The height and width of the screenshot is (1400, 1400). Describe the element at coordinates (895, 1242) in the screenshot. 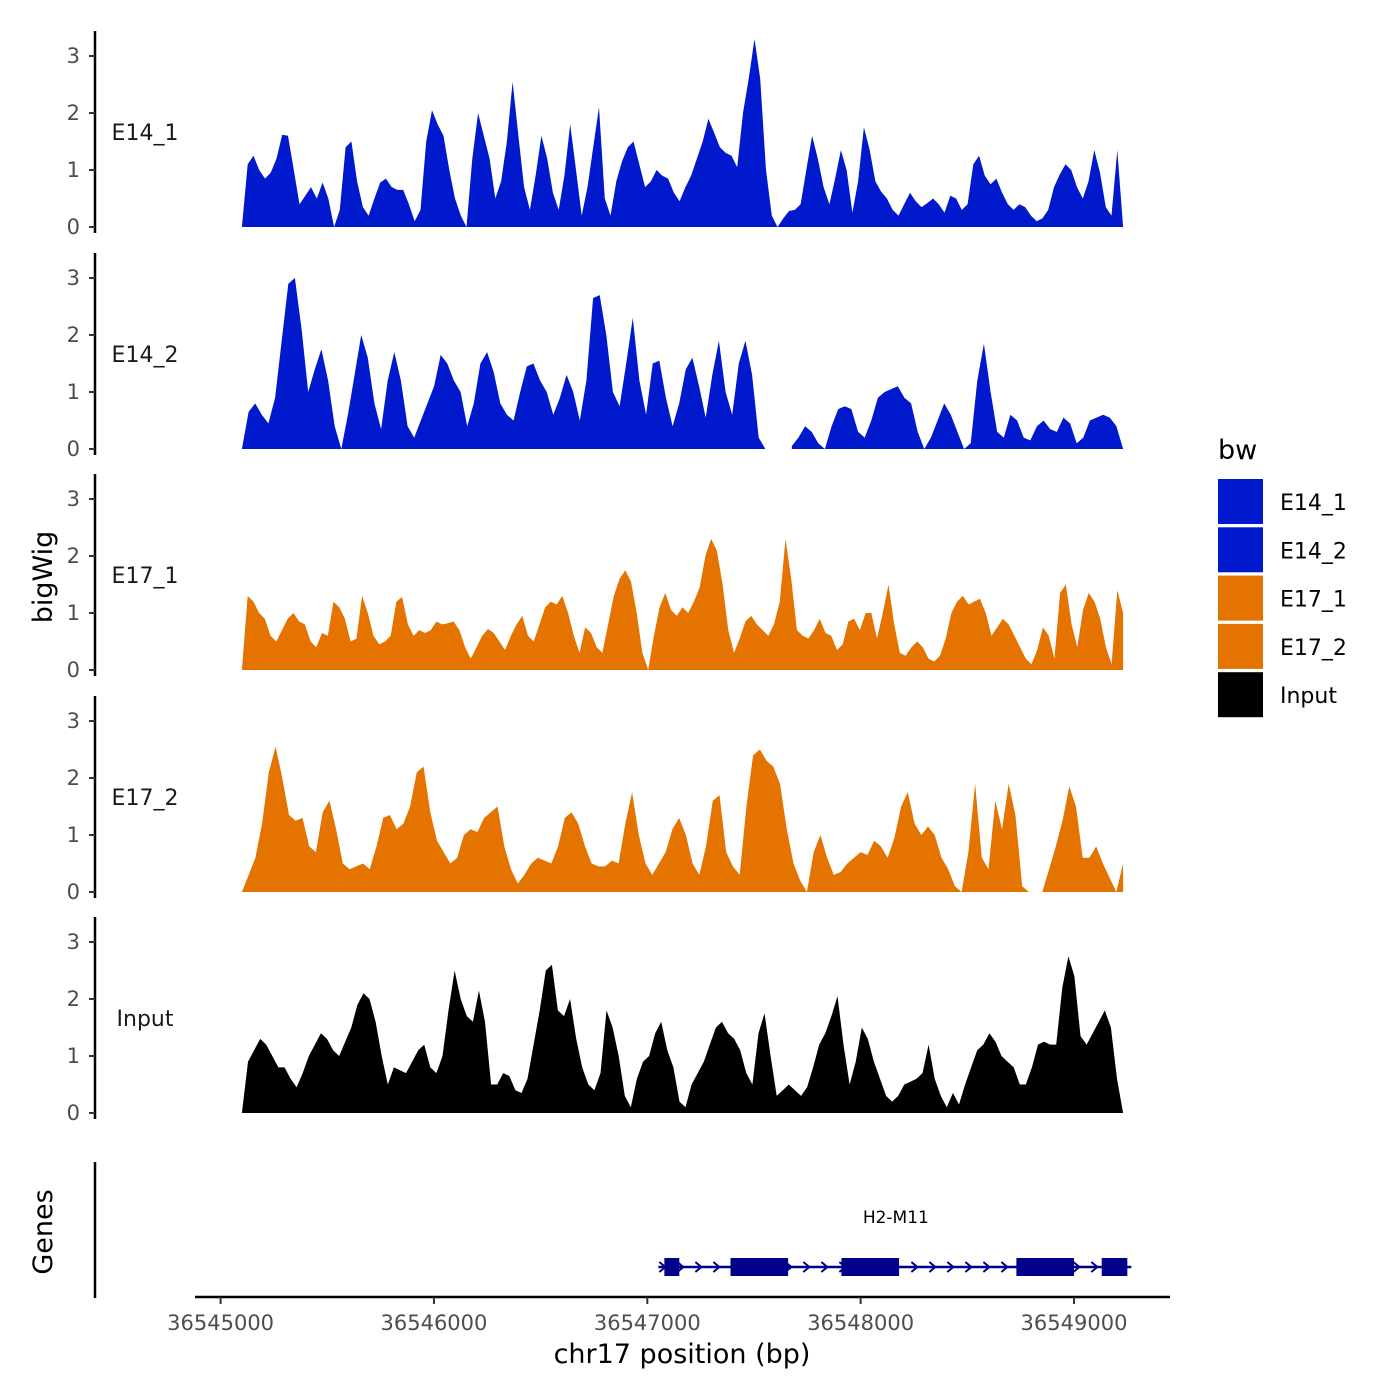

I see `gene-model: H2-M11` at that location.